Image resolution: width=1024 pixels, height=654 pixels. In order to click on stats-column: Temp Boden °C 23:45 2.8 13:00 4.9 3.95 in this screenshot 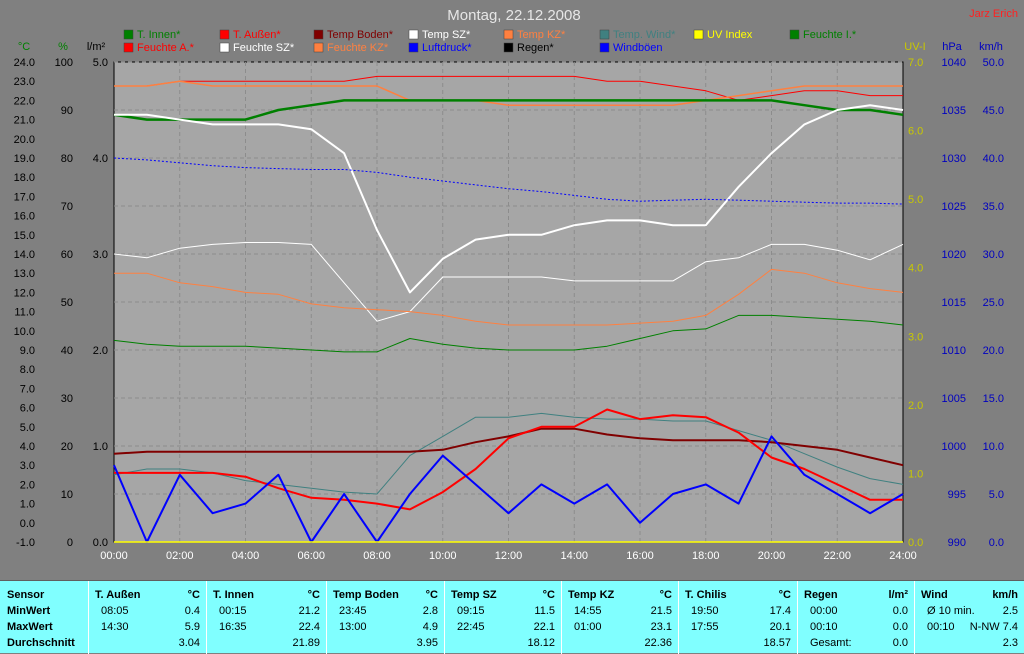, I will do `click(385, 617)`.